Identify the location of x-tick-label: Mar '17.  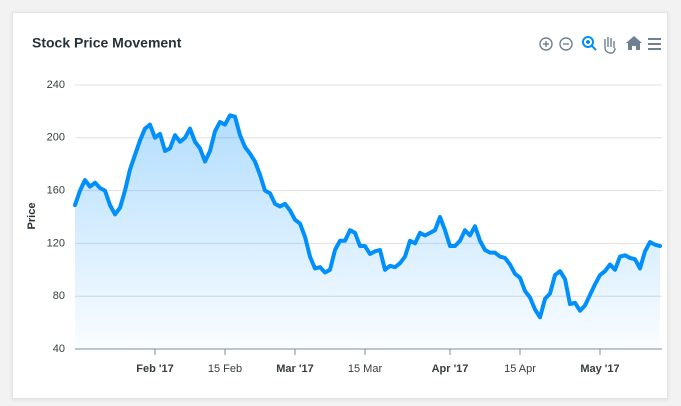
(294, 369).